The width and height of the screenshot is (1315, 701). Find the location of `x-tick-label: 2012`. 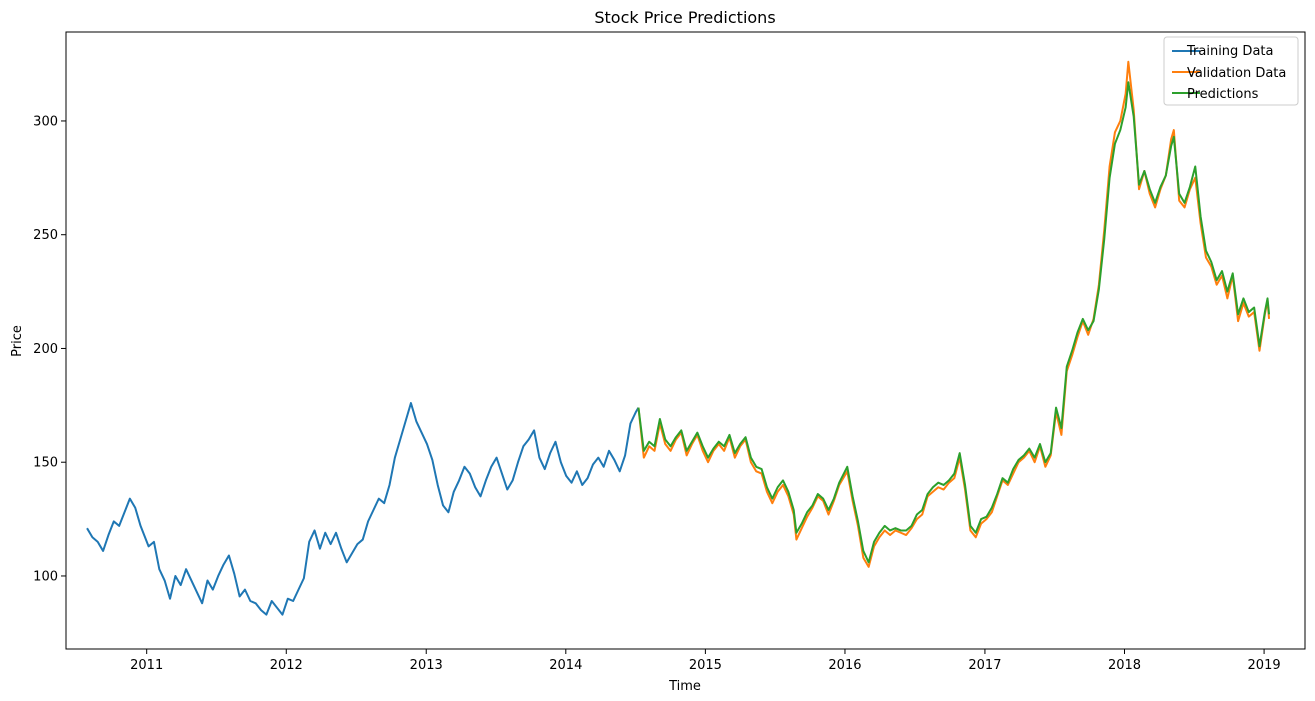

x-tick-label: 2012 is located at coordinates (286, 665).